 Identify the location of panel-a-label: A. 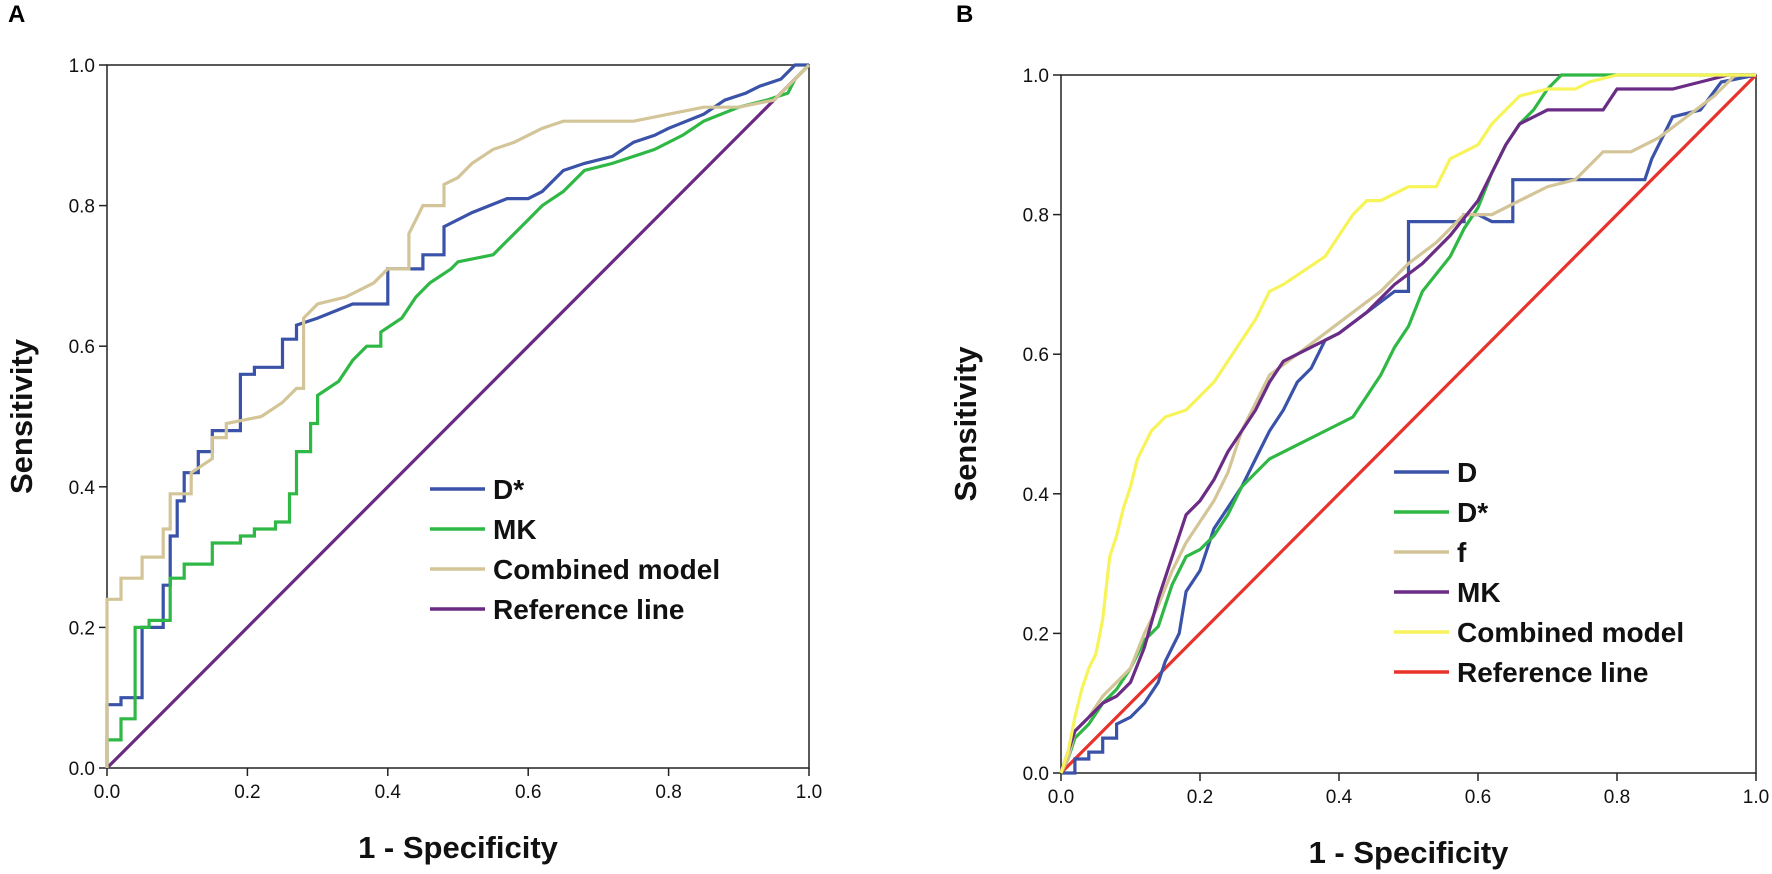
(16, 14).